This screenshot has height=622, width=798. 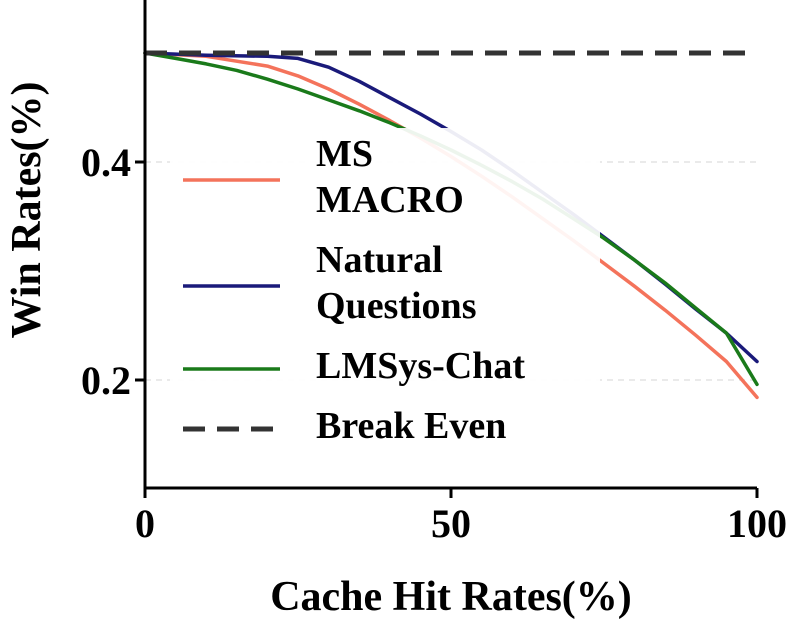 I want to click on legend-label-1: MACRO, so click(x=390, y=200).